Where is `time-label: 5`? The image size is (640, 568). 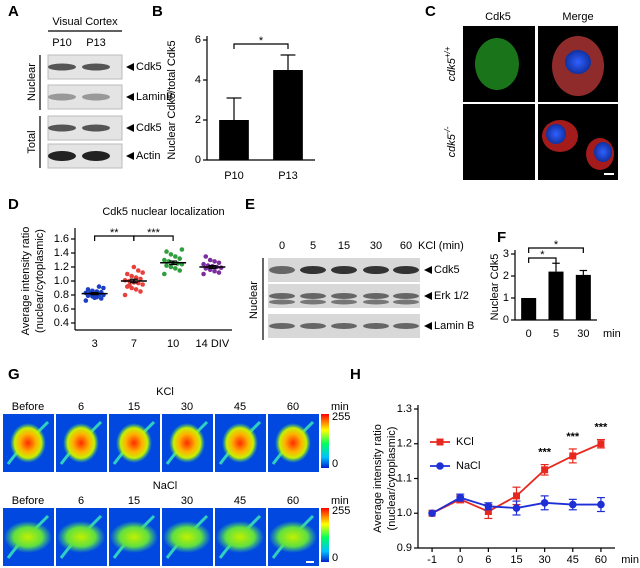
time-label: 5 is located at coordinates (313, 246).